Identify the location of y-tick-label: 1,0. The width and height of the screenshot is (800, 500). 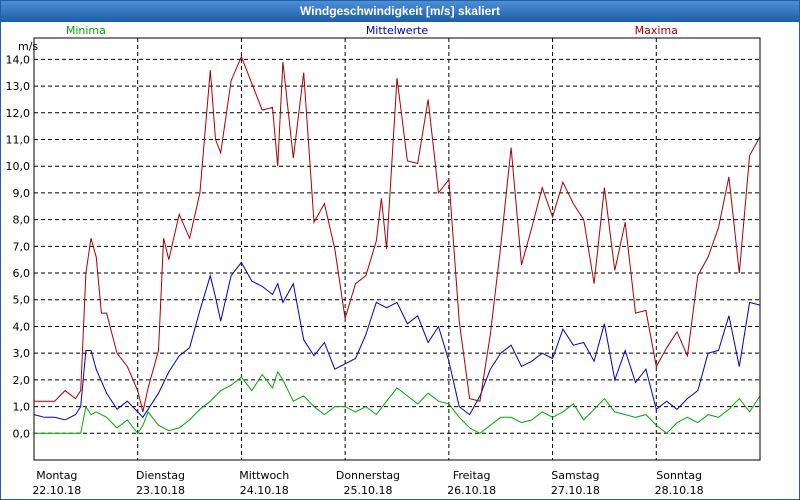
(22, 407).